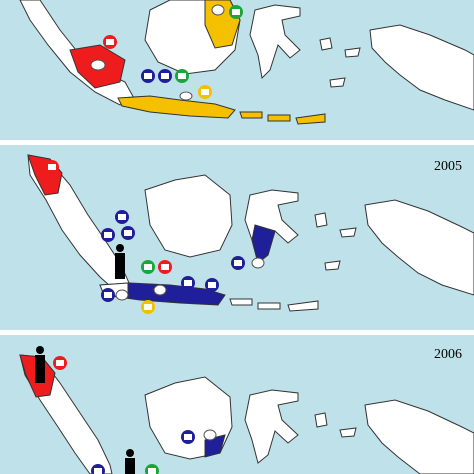  What do you see at coordinates (448, 166) in the screenshot?
I see `year-label: 2005` at bounding box center [448, 166].